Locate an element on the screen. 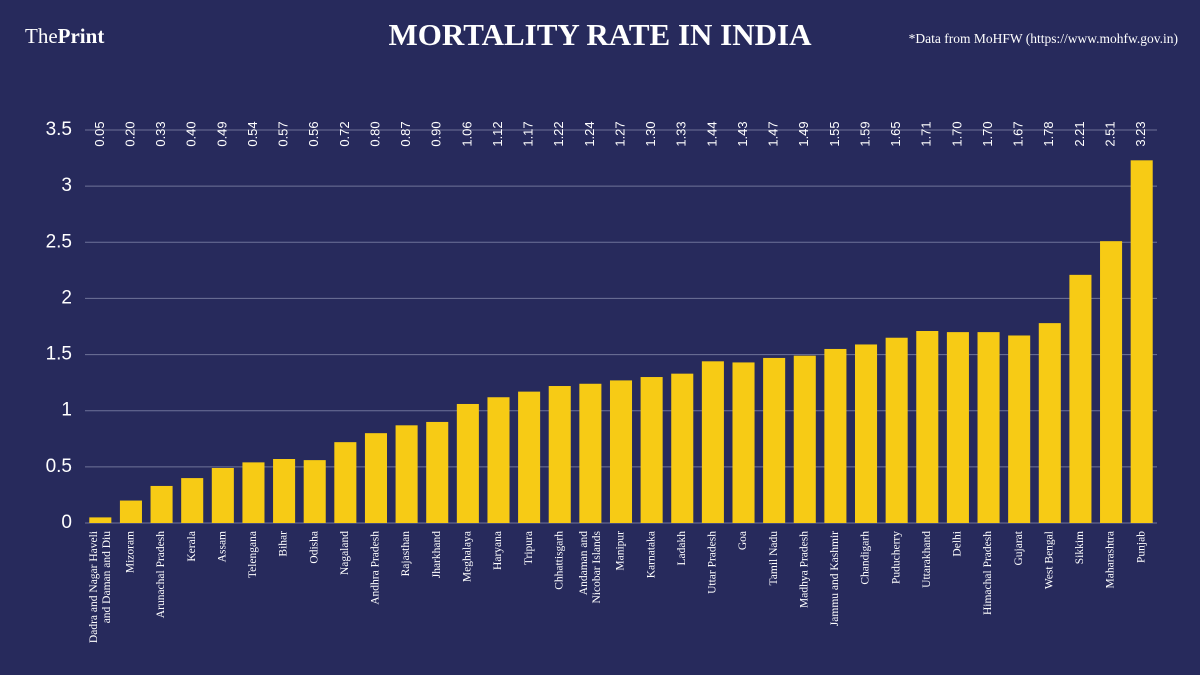 This screenshot has height=675, width=1200. x-tick-label: Haryana is located at coordinates (498, 550).